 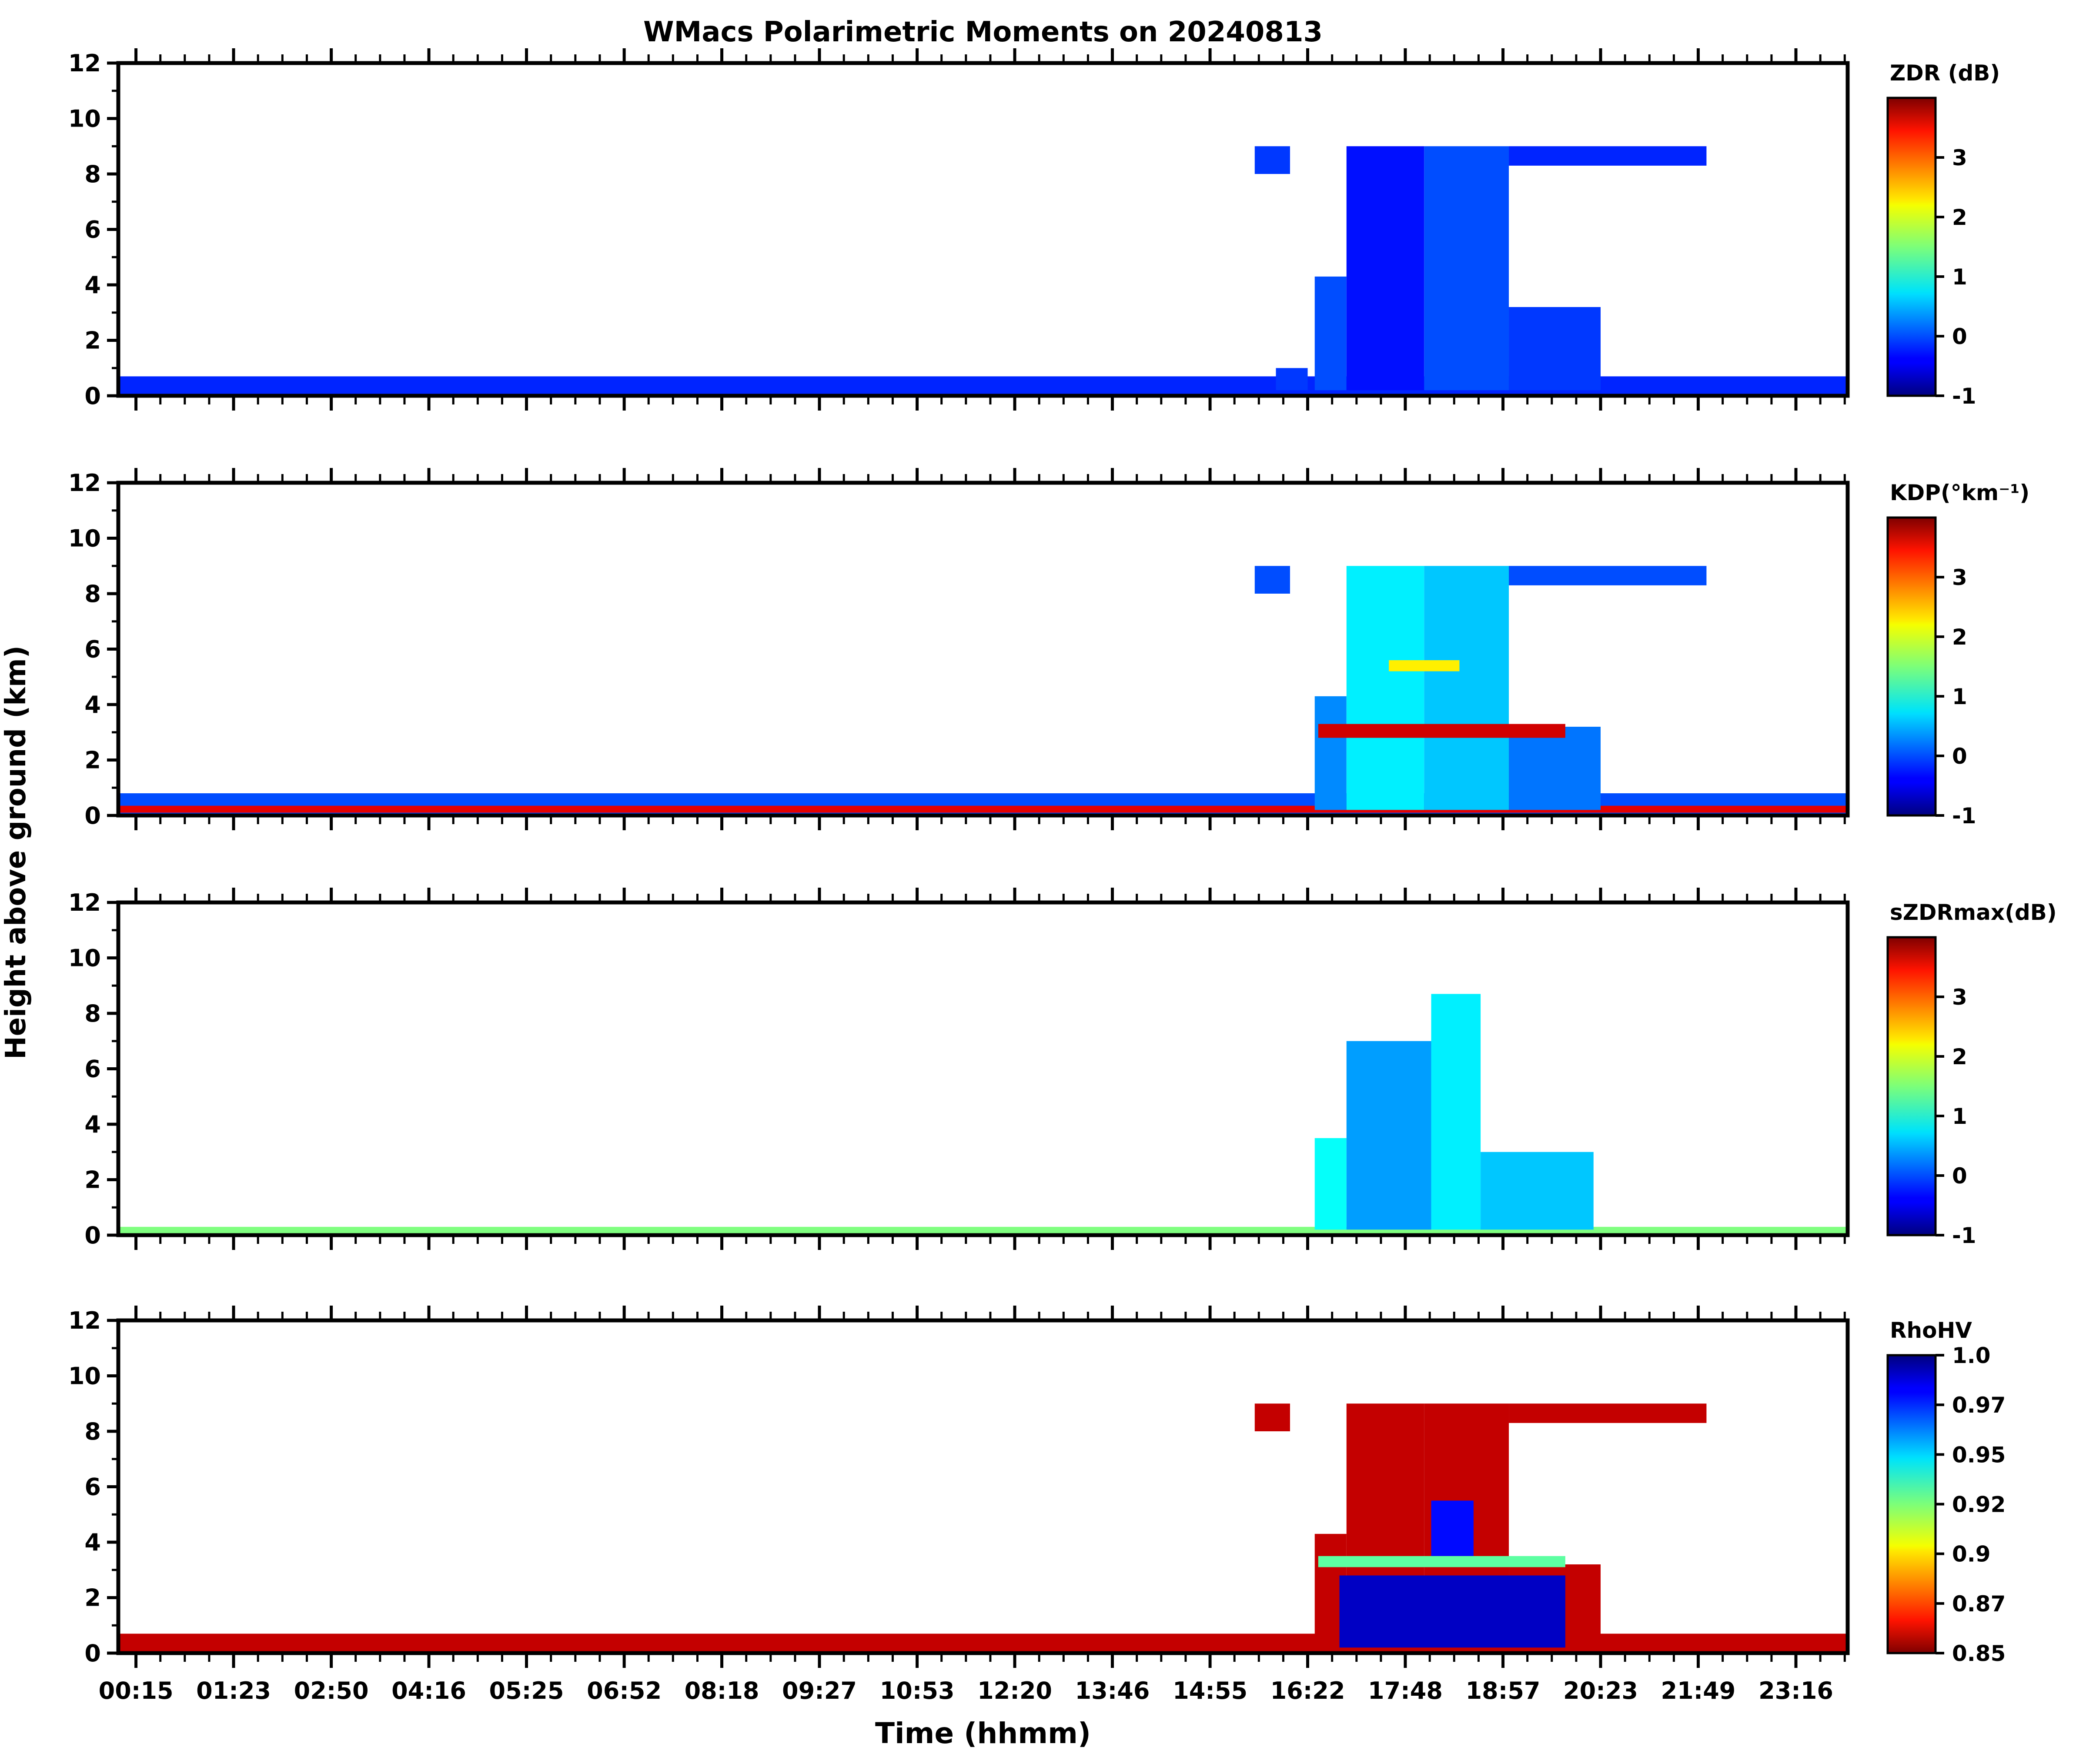 I want to click on colorbar-label: sZDRmax(dB), so click(x=1973, y=912).